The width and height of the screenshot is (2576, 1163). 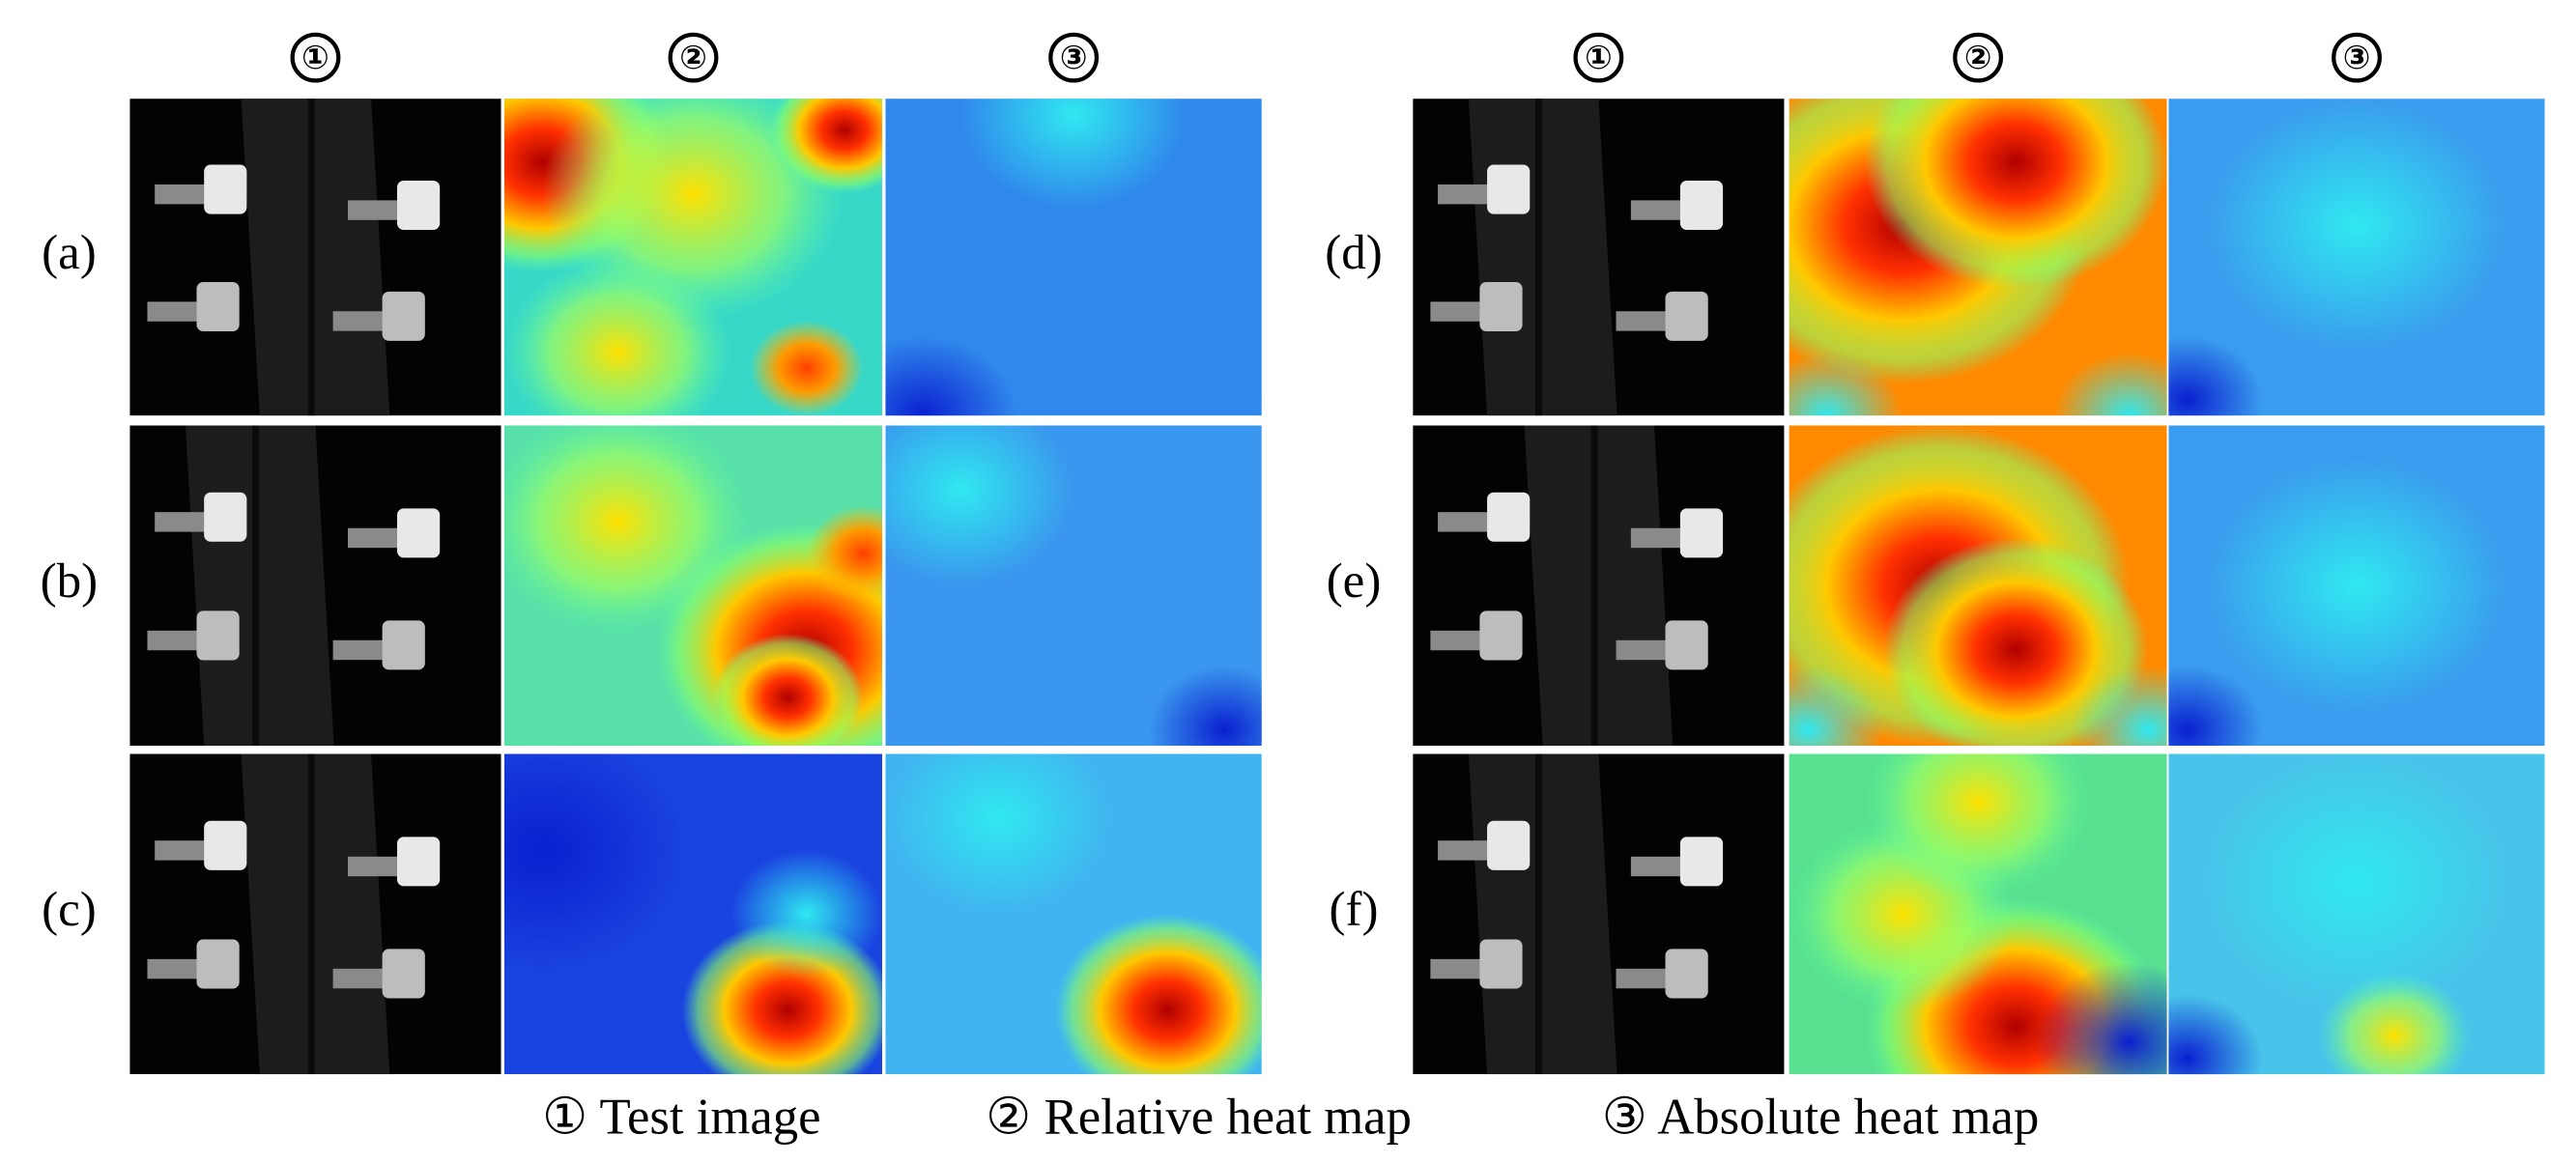 I want to click on column-header: ③, so click(x=1074, y=58).